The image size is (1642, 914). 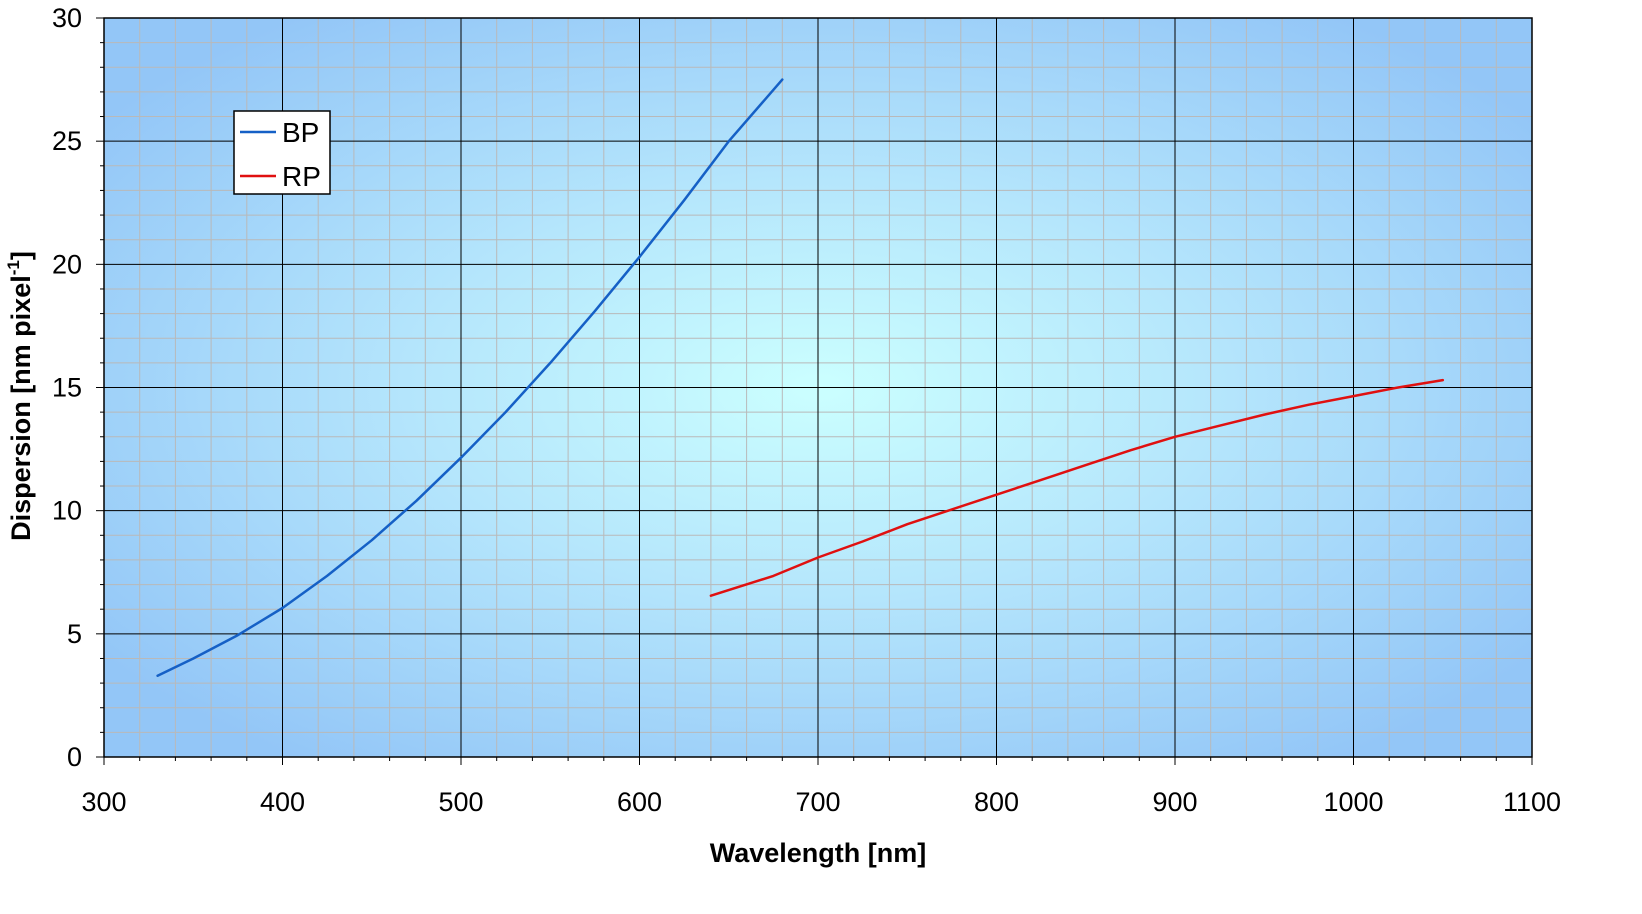 I want to click on x-tick-label: 1100, so click(x=1532, y=802).